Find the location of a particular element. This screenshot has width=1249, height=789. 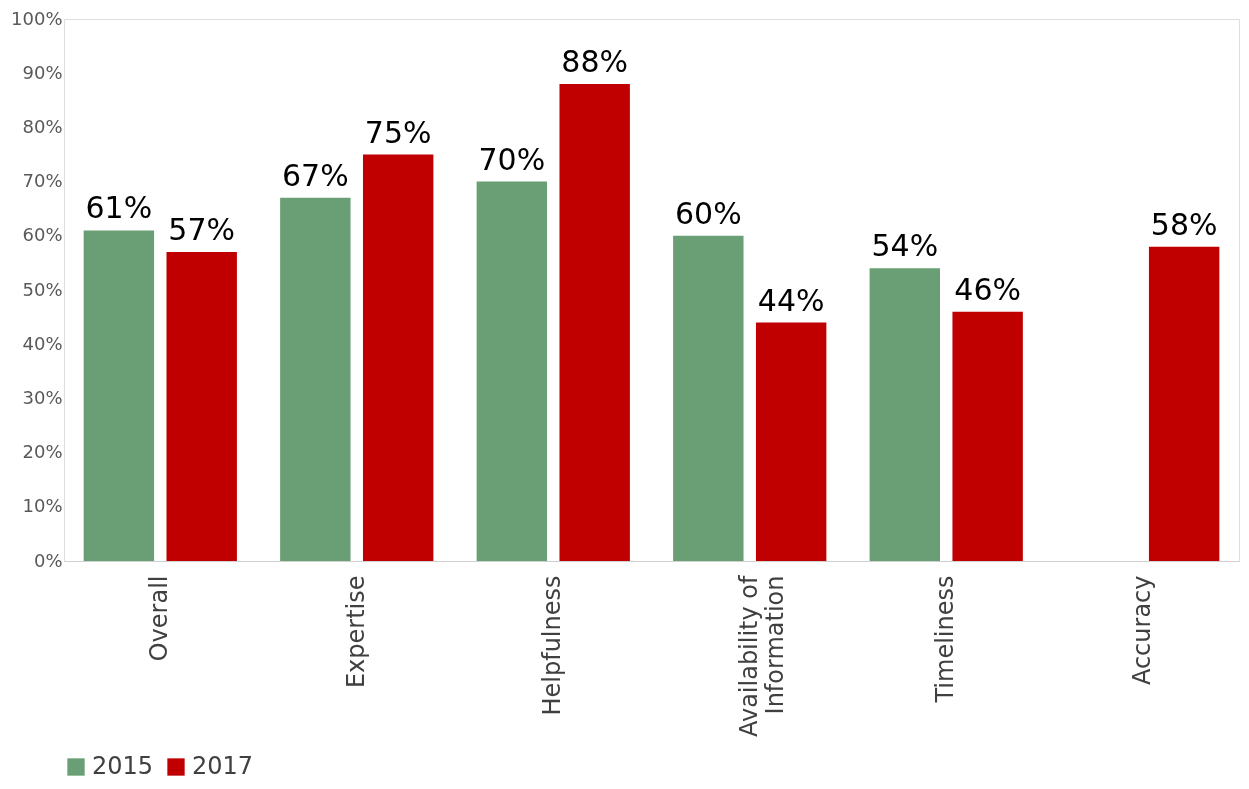

y-tick-label: 80% is located at coordinates (42, 126).